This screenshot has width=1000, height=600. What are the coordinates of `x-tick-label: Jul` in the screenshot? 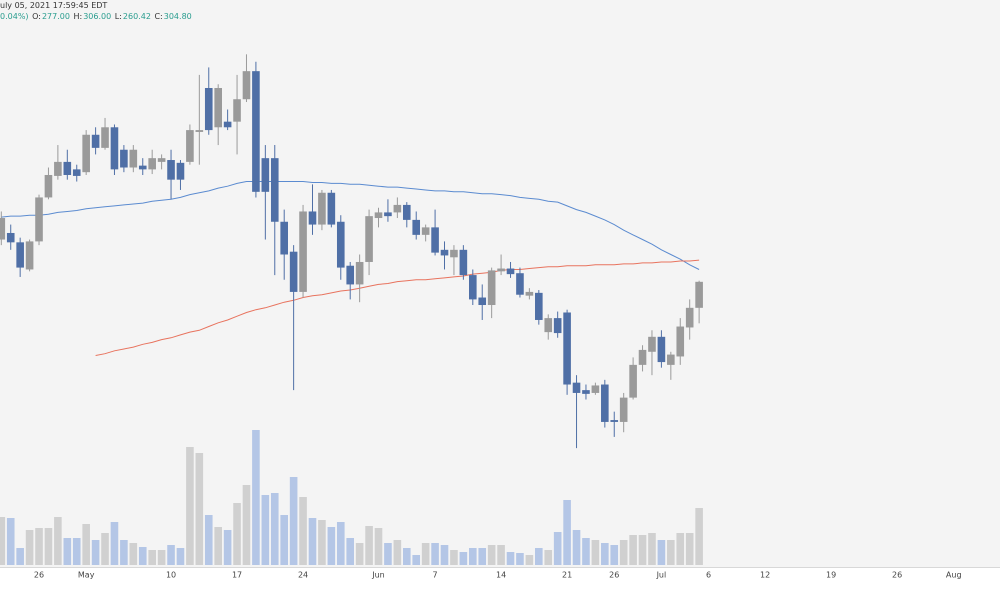 It's located at (661, 575).